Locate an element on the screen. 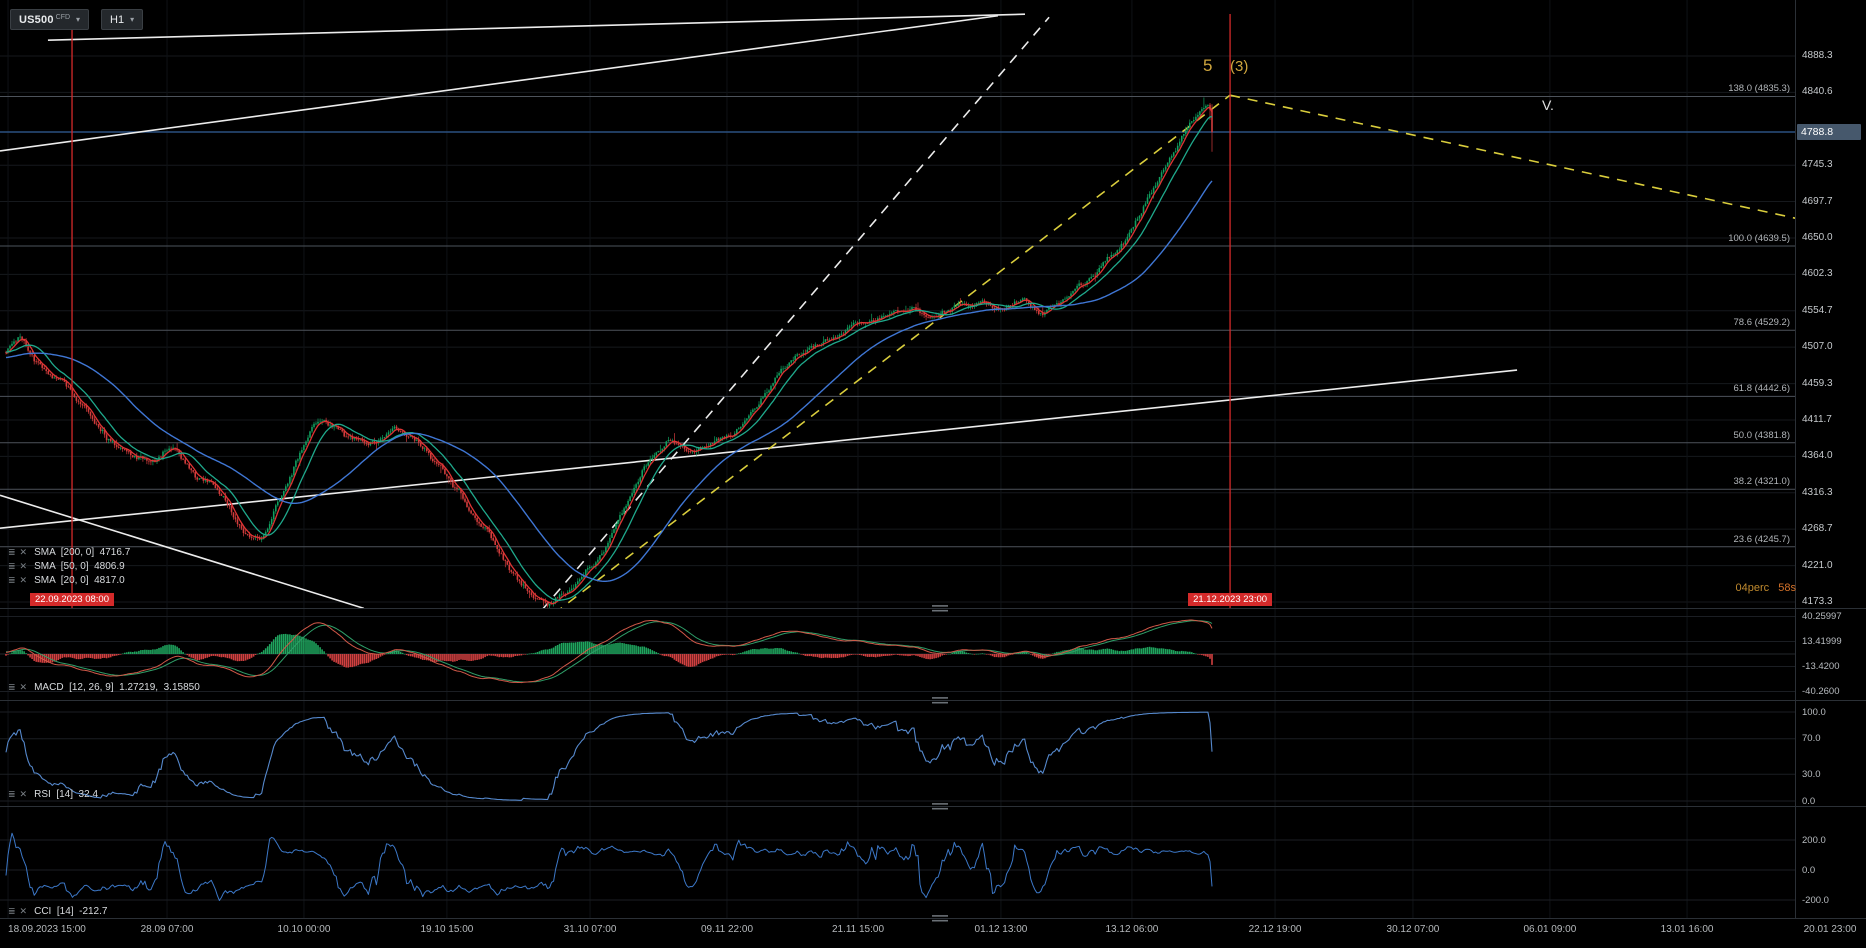  sma200-indicator-row: ≣ ✕ SMA [200, 0] 4716.7 is located at coordinates (69, 552).